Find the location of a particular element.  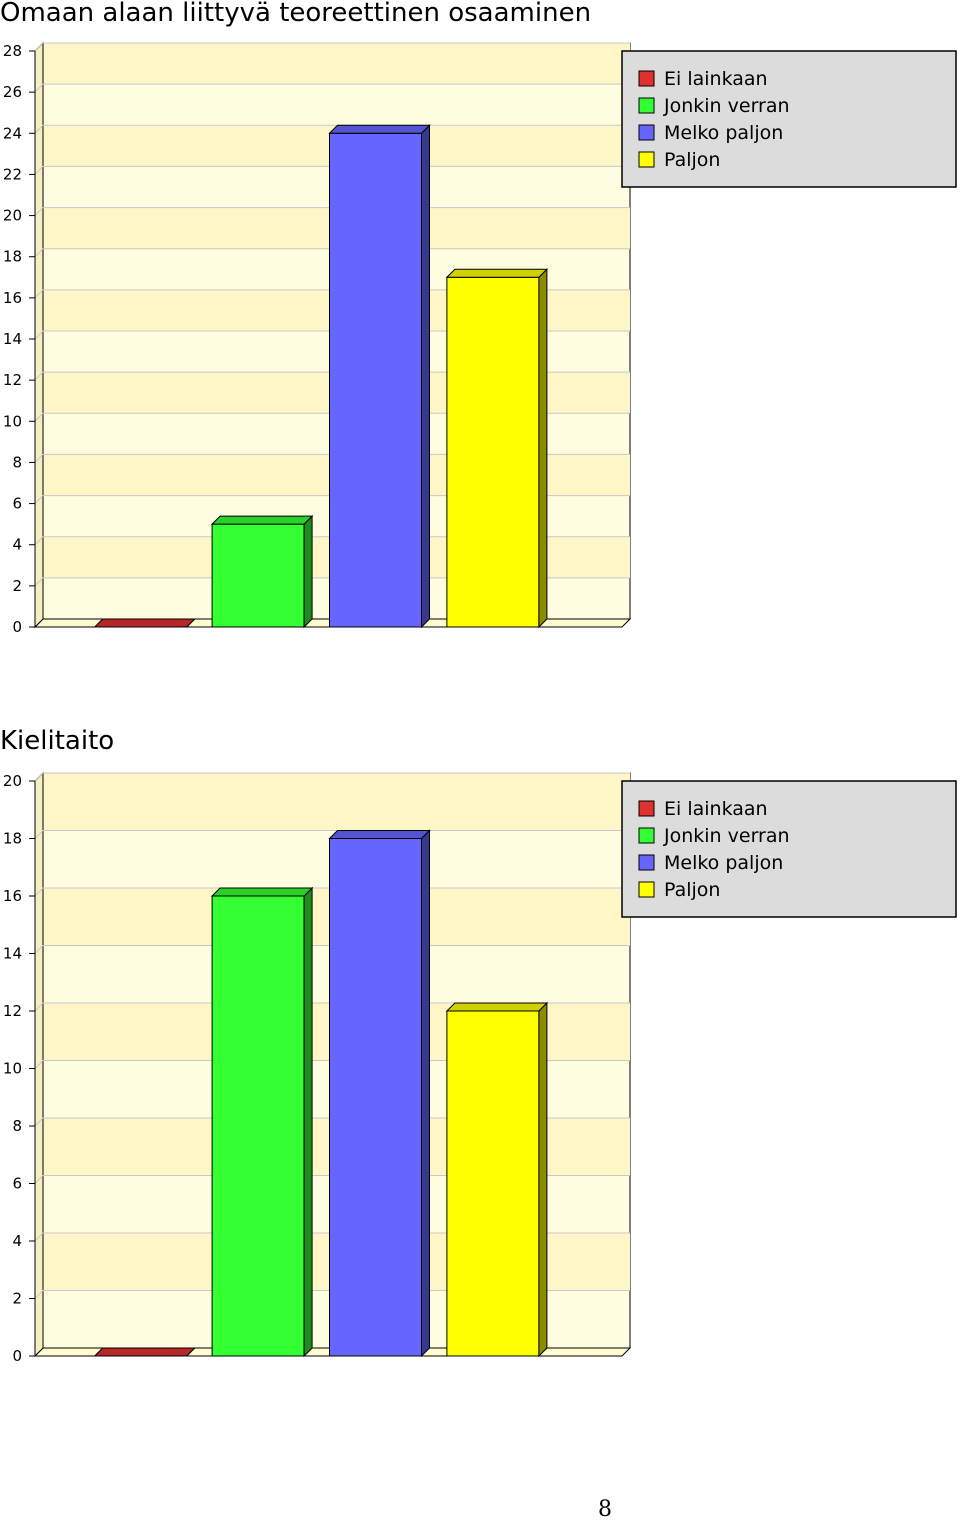

y-tick-label: 20 is located at coordinates (12, 781).